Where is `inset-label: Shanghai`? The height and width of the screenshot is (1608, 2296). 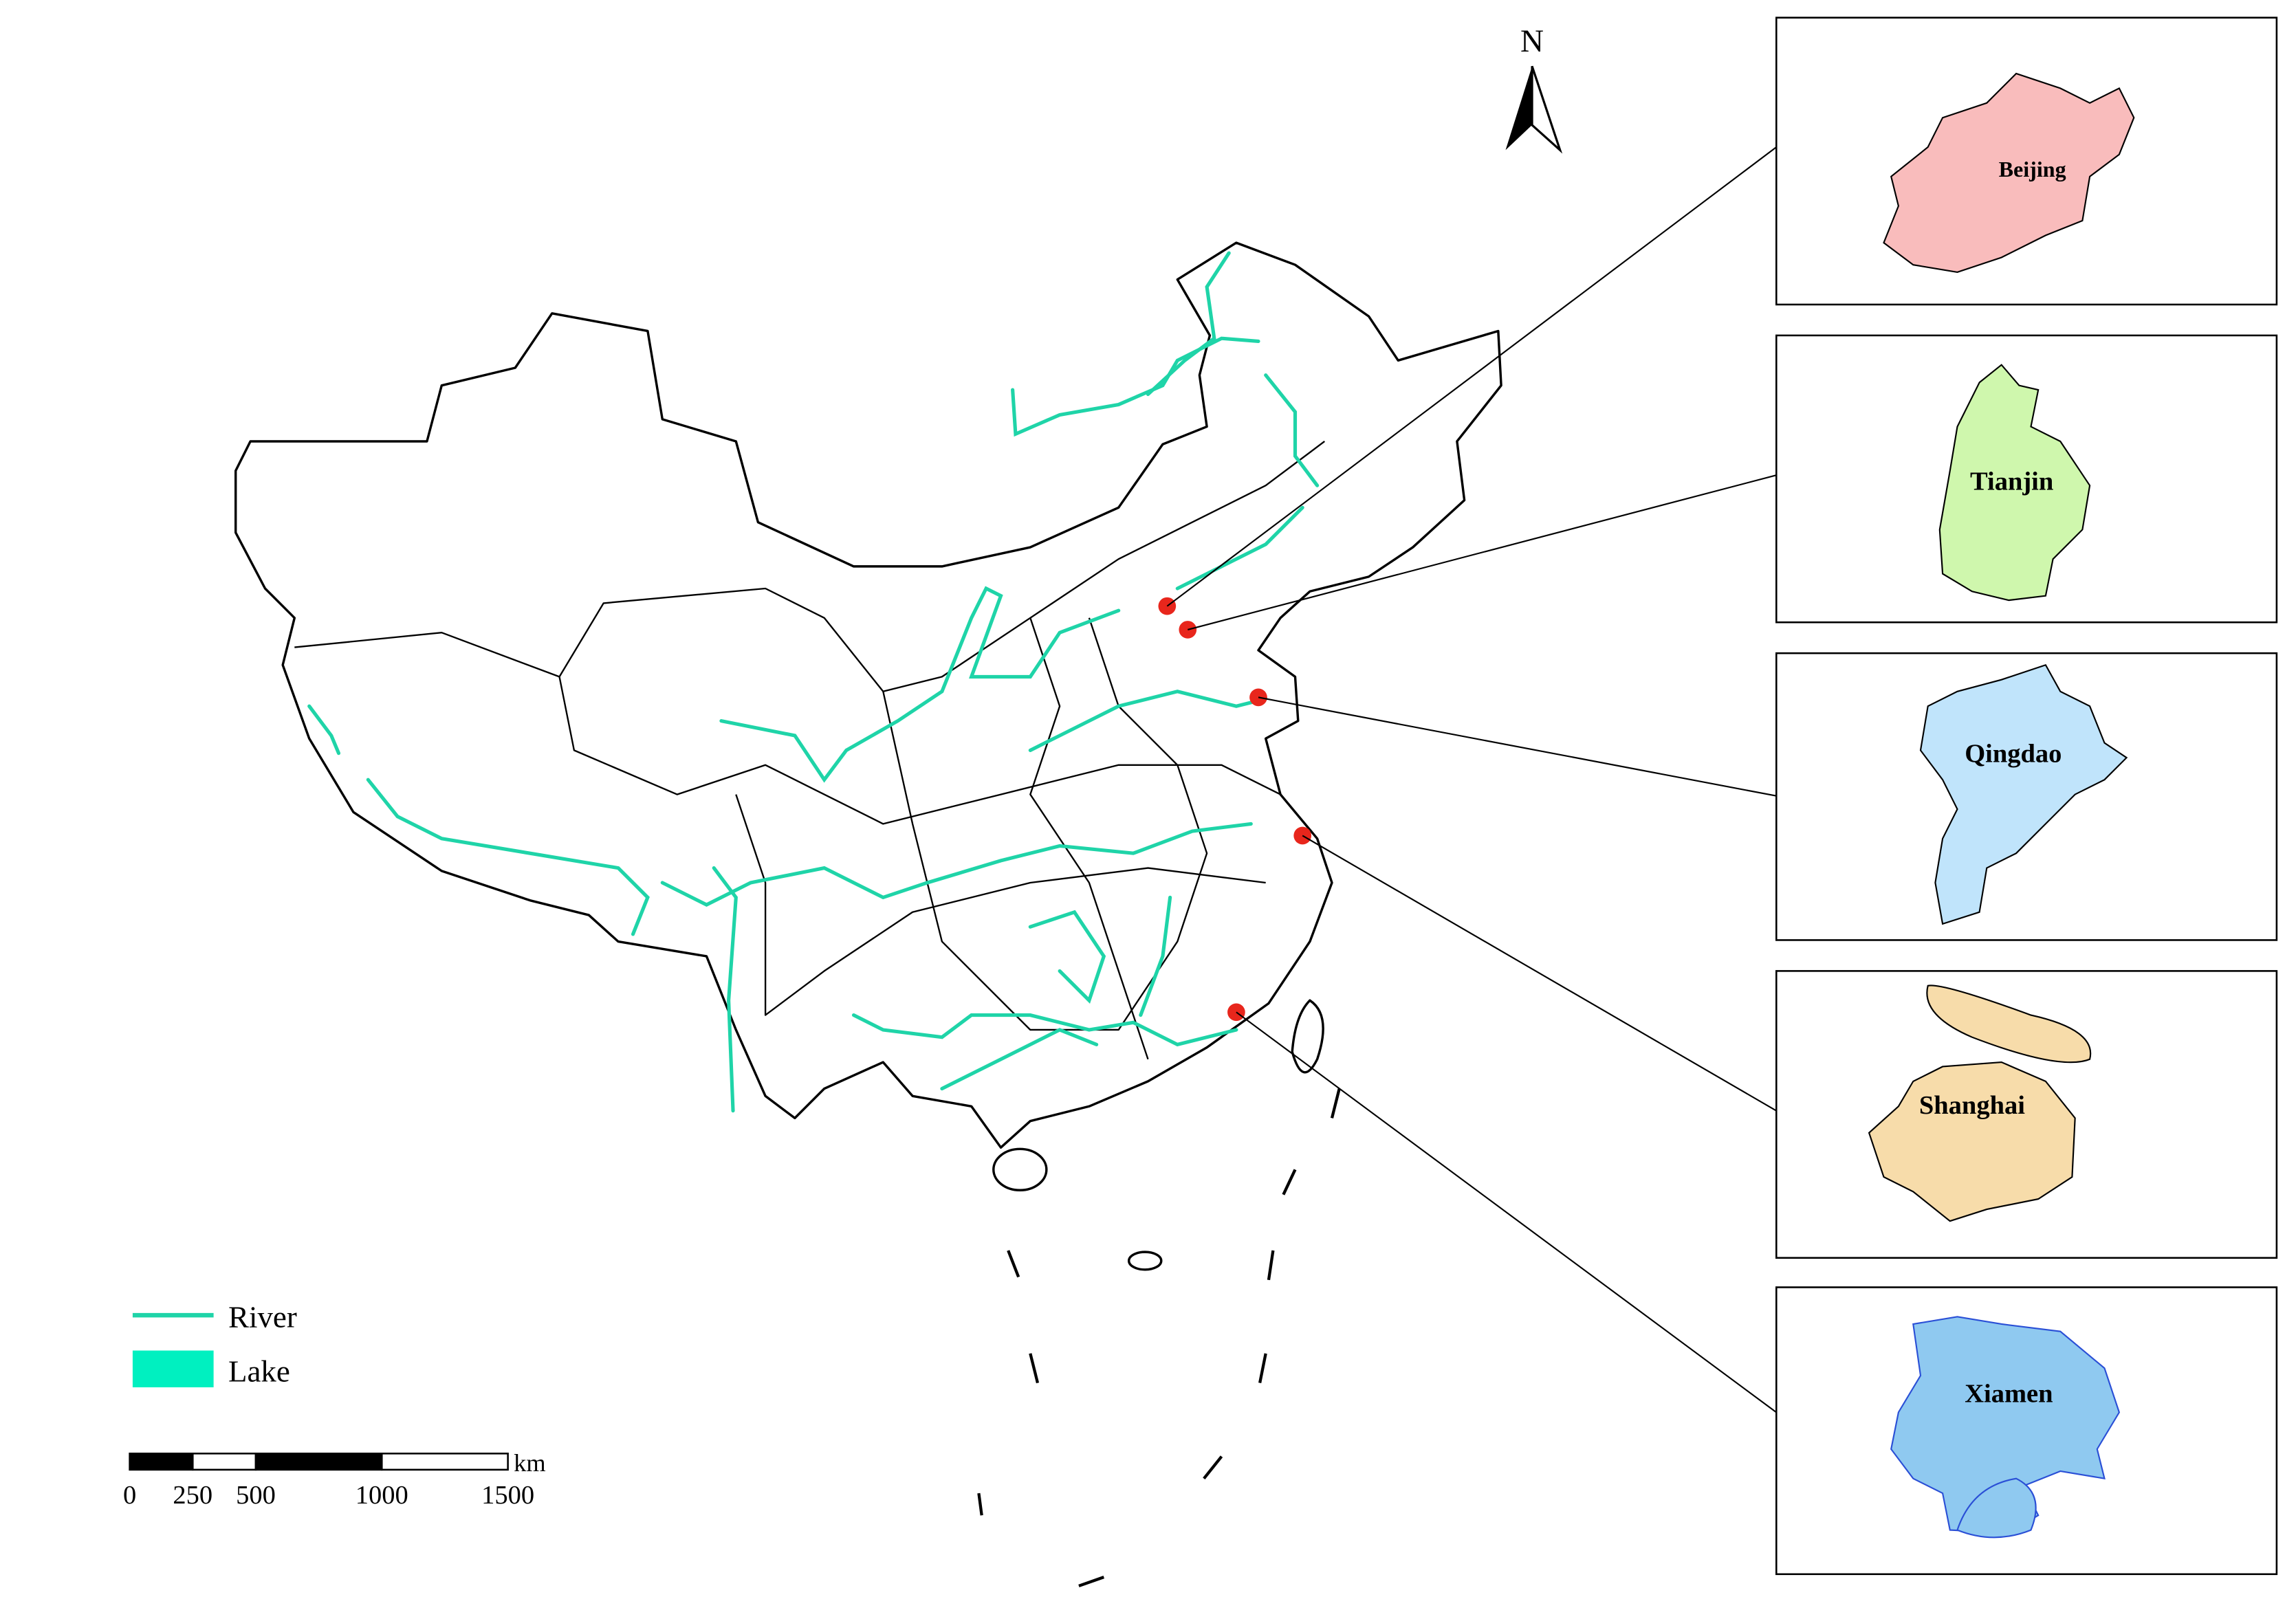
inset-label: Shanghai is located at coordinates (1972, 1105).